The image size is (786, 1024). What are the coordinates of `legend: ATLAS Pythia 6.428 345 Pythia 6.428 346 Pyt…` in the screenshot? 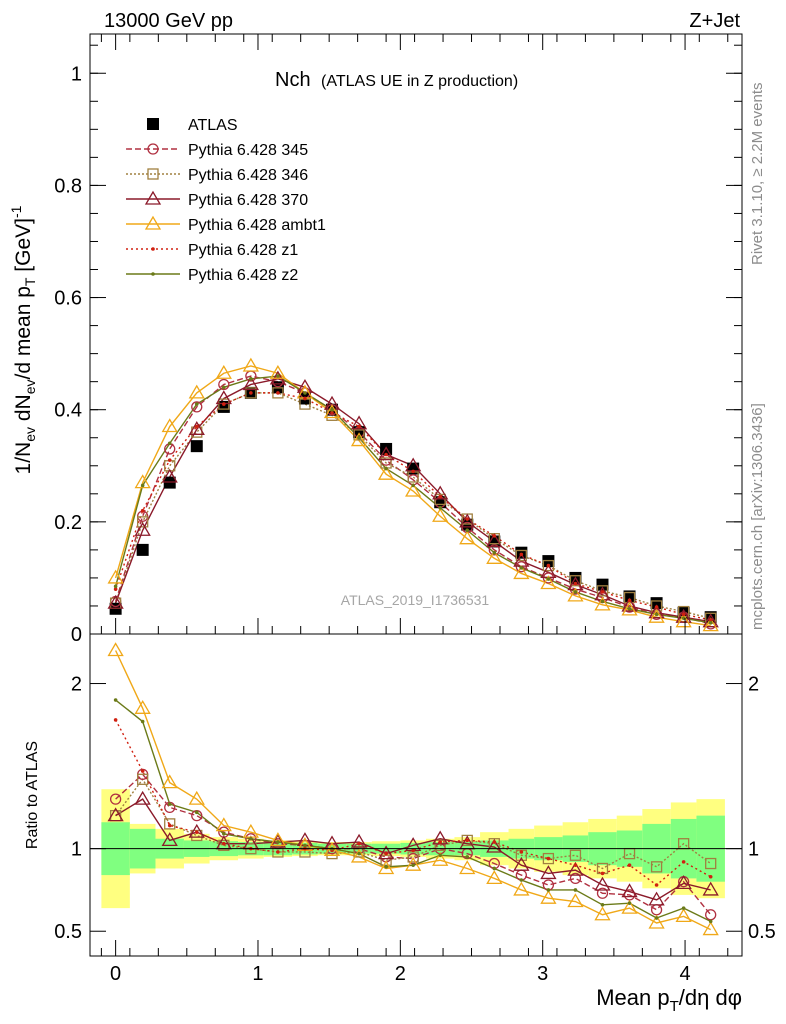 It's located at (226, 200).